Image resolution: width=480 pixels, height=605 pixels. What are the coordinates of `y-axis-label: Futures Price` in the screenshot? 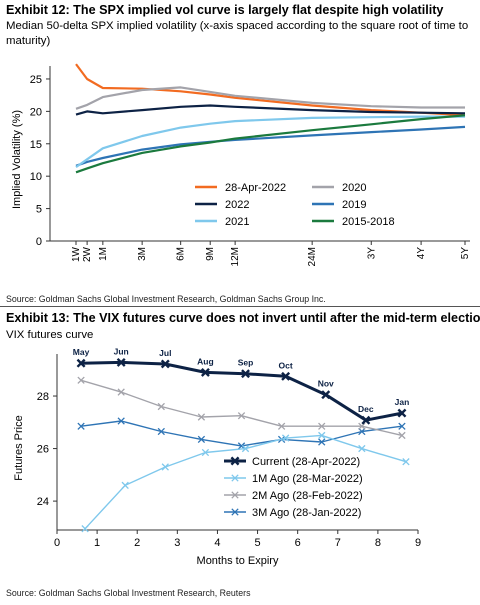 It's located at (19, 447).